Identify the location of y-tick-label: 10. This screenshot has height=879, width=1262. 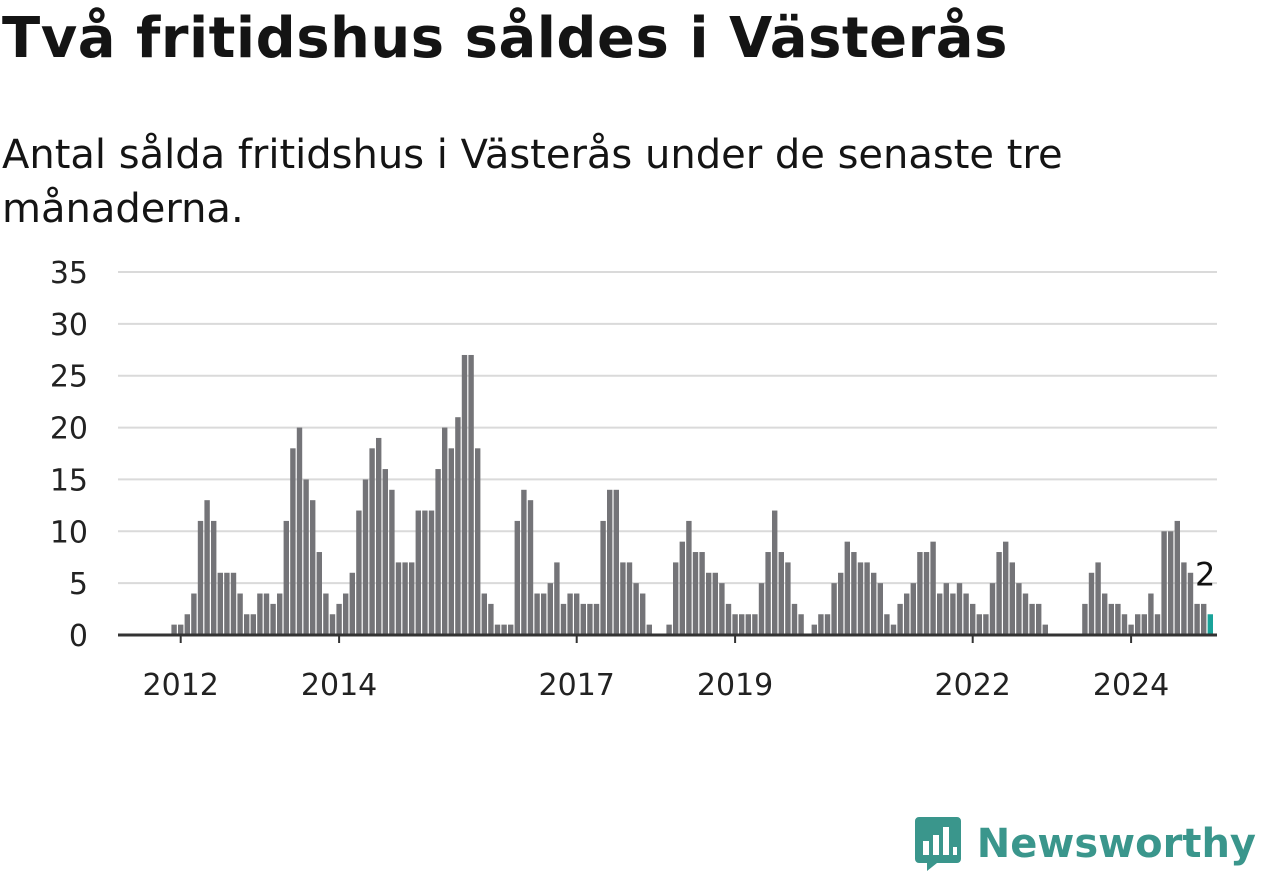
(69, 532).